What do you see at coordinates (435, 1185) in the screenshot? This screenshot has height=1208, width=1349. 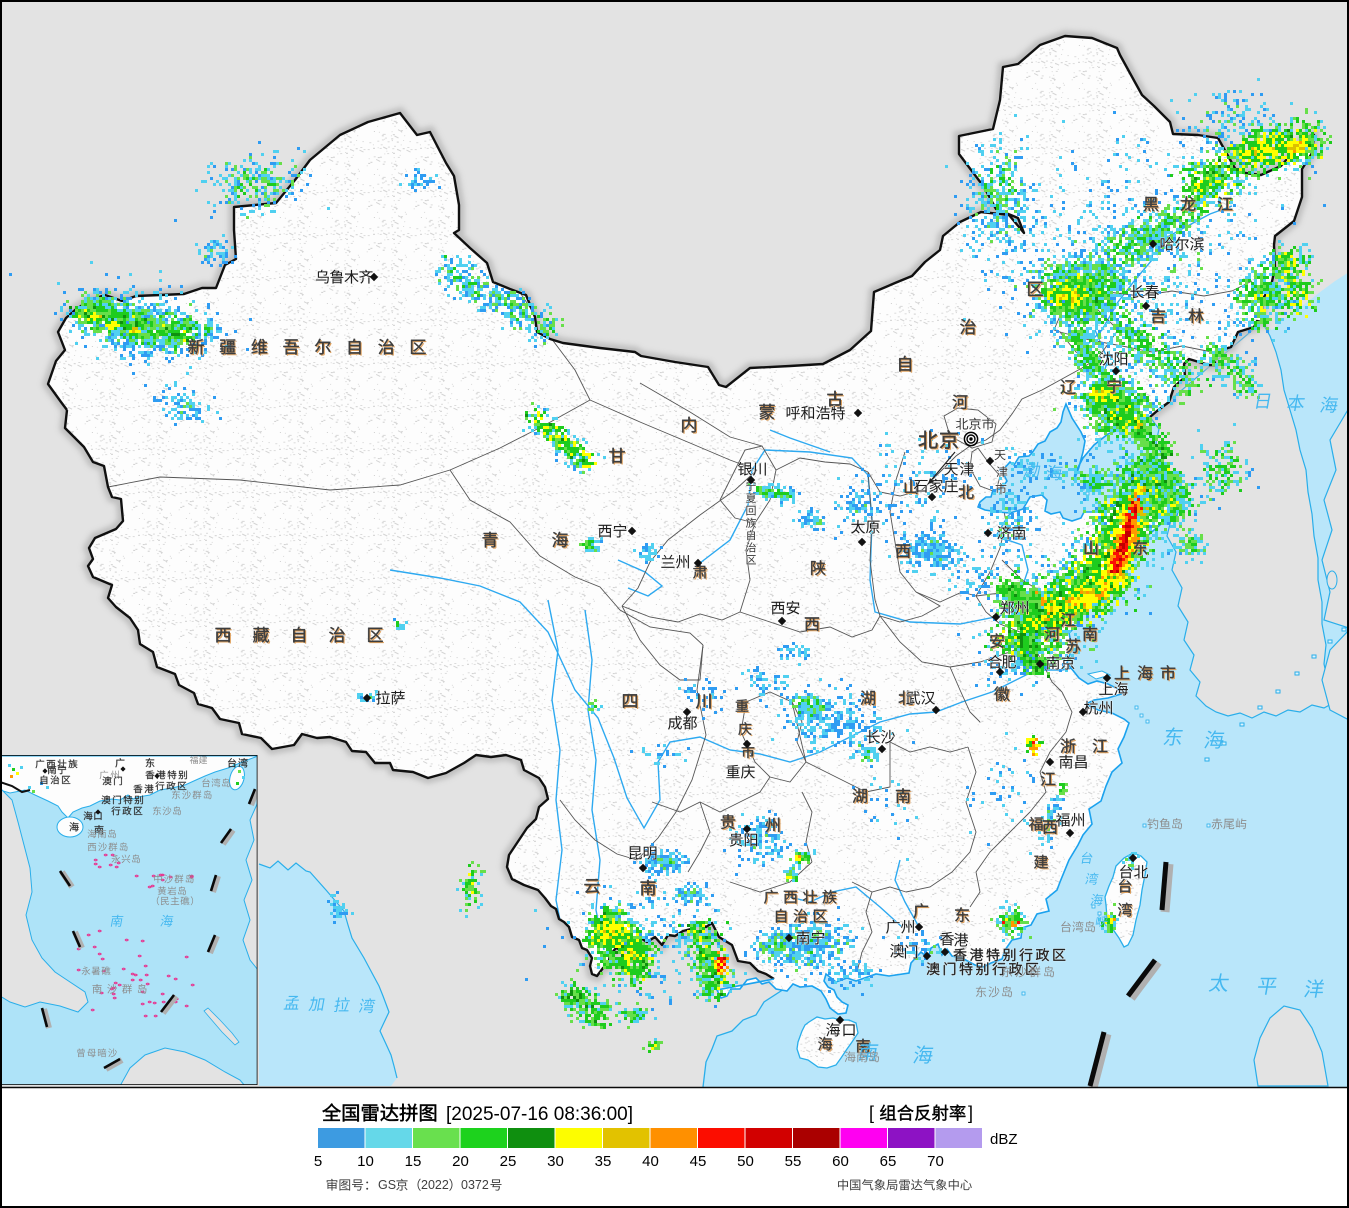 I see `svg-text: 2022` at bounding box center [435, 1185].